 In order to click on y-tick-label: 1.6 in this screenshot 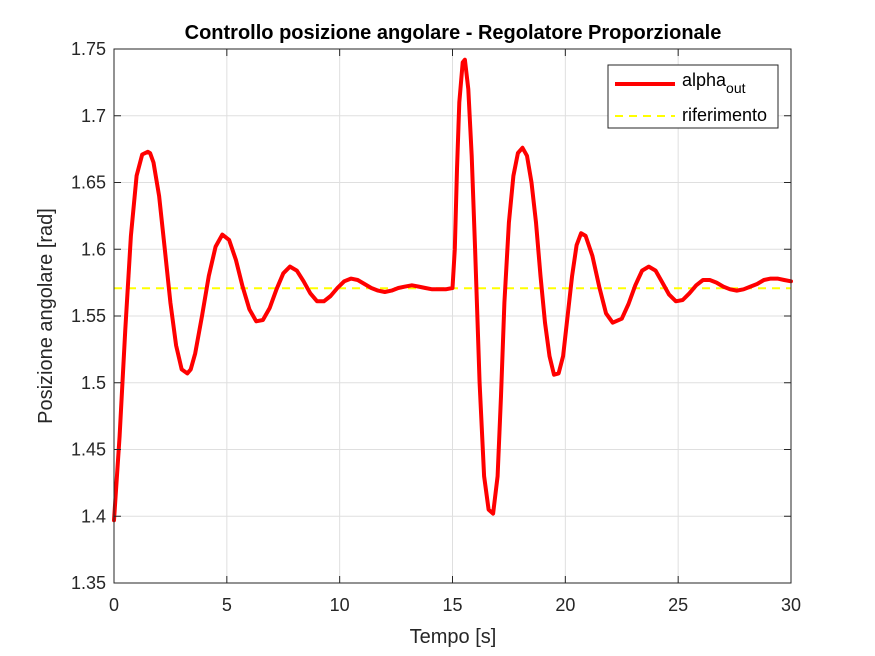, I will do `click(93, 249)`.